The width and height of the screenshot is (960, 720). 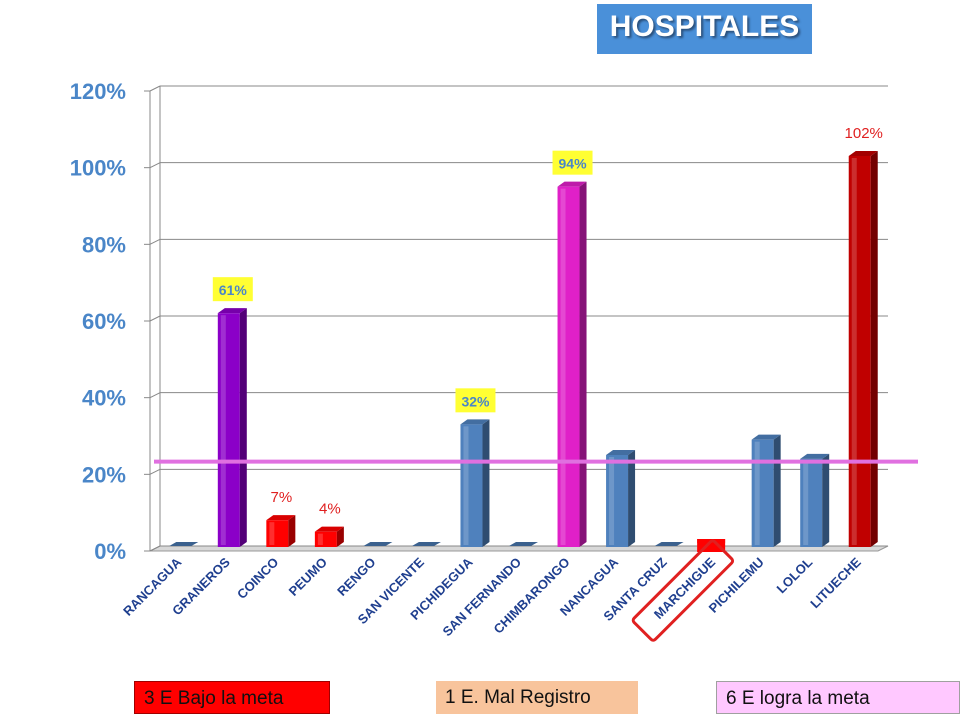 I want to click on data-label: 32%, so click(x=475, y=401).